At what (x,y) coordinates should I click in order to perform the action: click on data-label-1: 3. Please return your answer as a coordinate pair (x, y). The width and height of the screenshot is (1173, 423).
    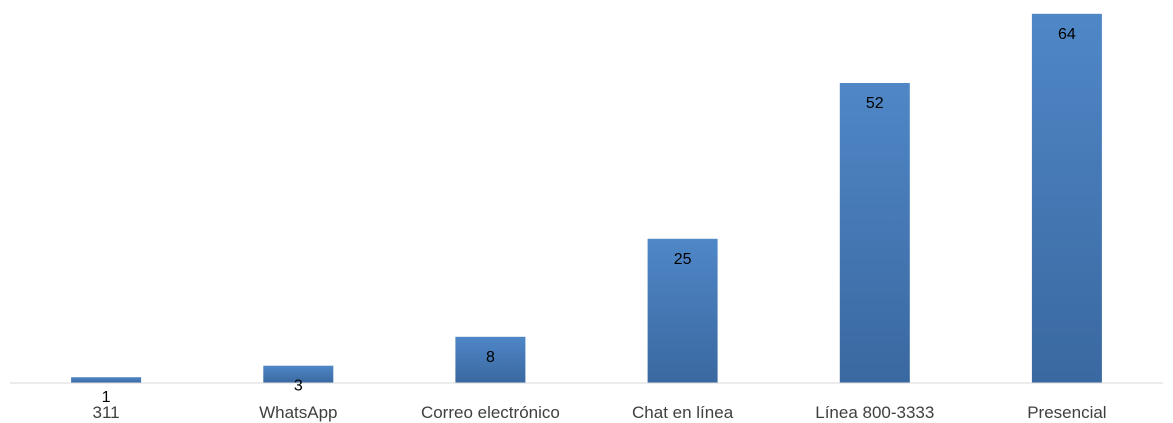
    Looking at the image, I should click on (298, 386).